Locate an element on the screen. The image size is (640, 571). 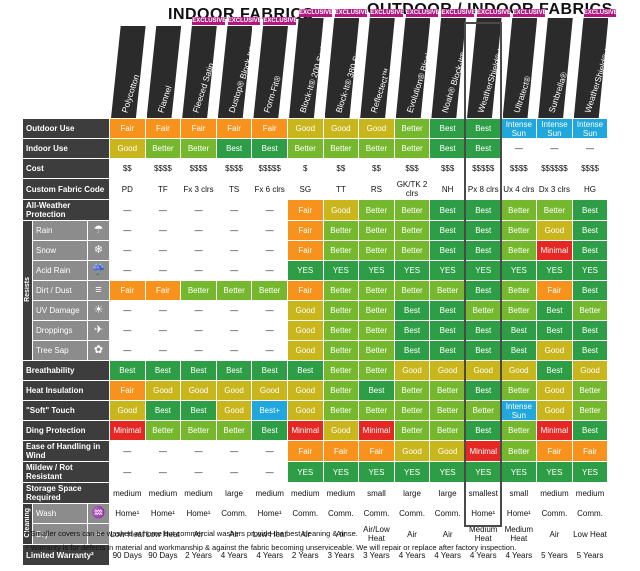
rating-cell: Low Heat is located at coordinates (269, 534).